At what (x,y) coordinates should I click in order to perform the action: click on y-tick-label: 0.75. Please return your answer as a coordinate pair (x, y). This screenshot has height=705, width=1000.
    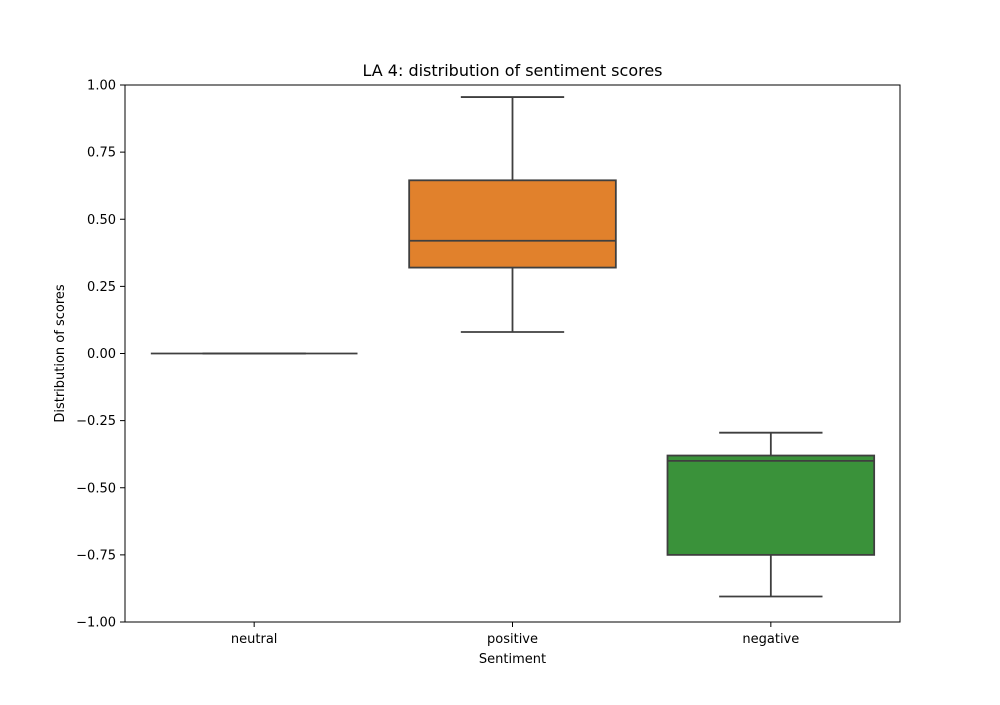
    Looking at the image, I should click on (101, 153).